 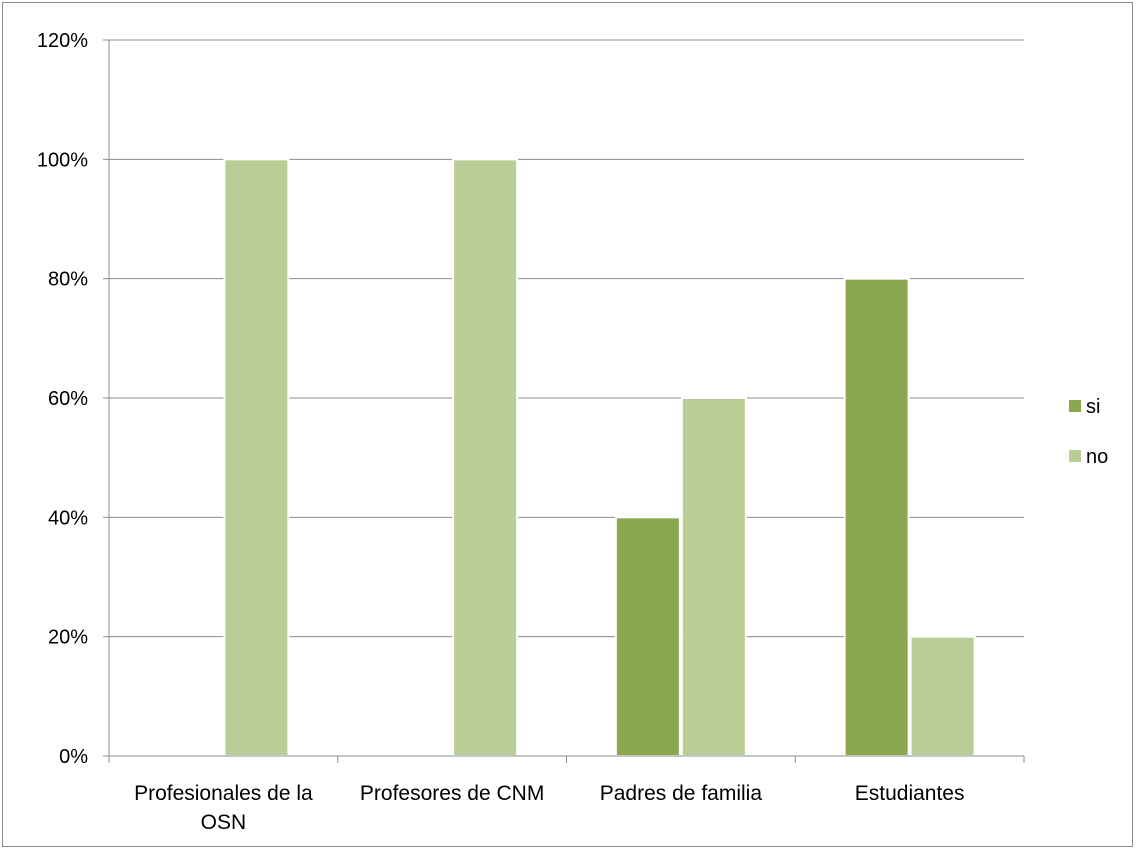 I want to click on x-category-label: OSN, so click(x=224, y=822).